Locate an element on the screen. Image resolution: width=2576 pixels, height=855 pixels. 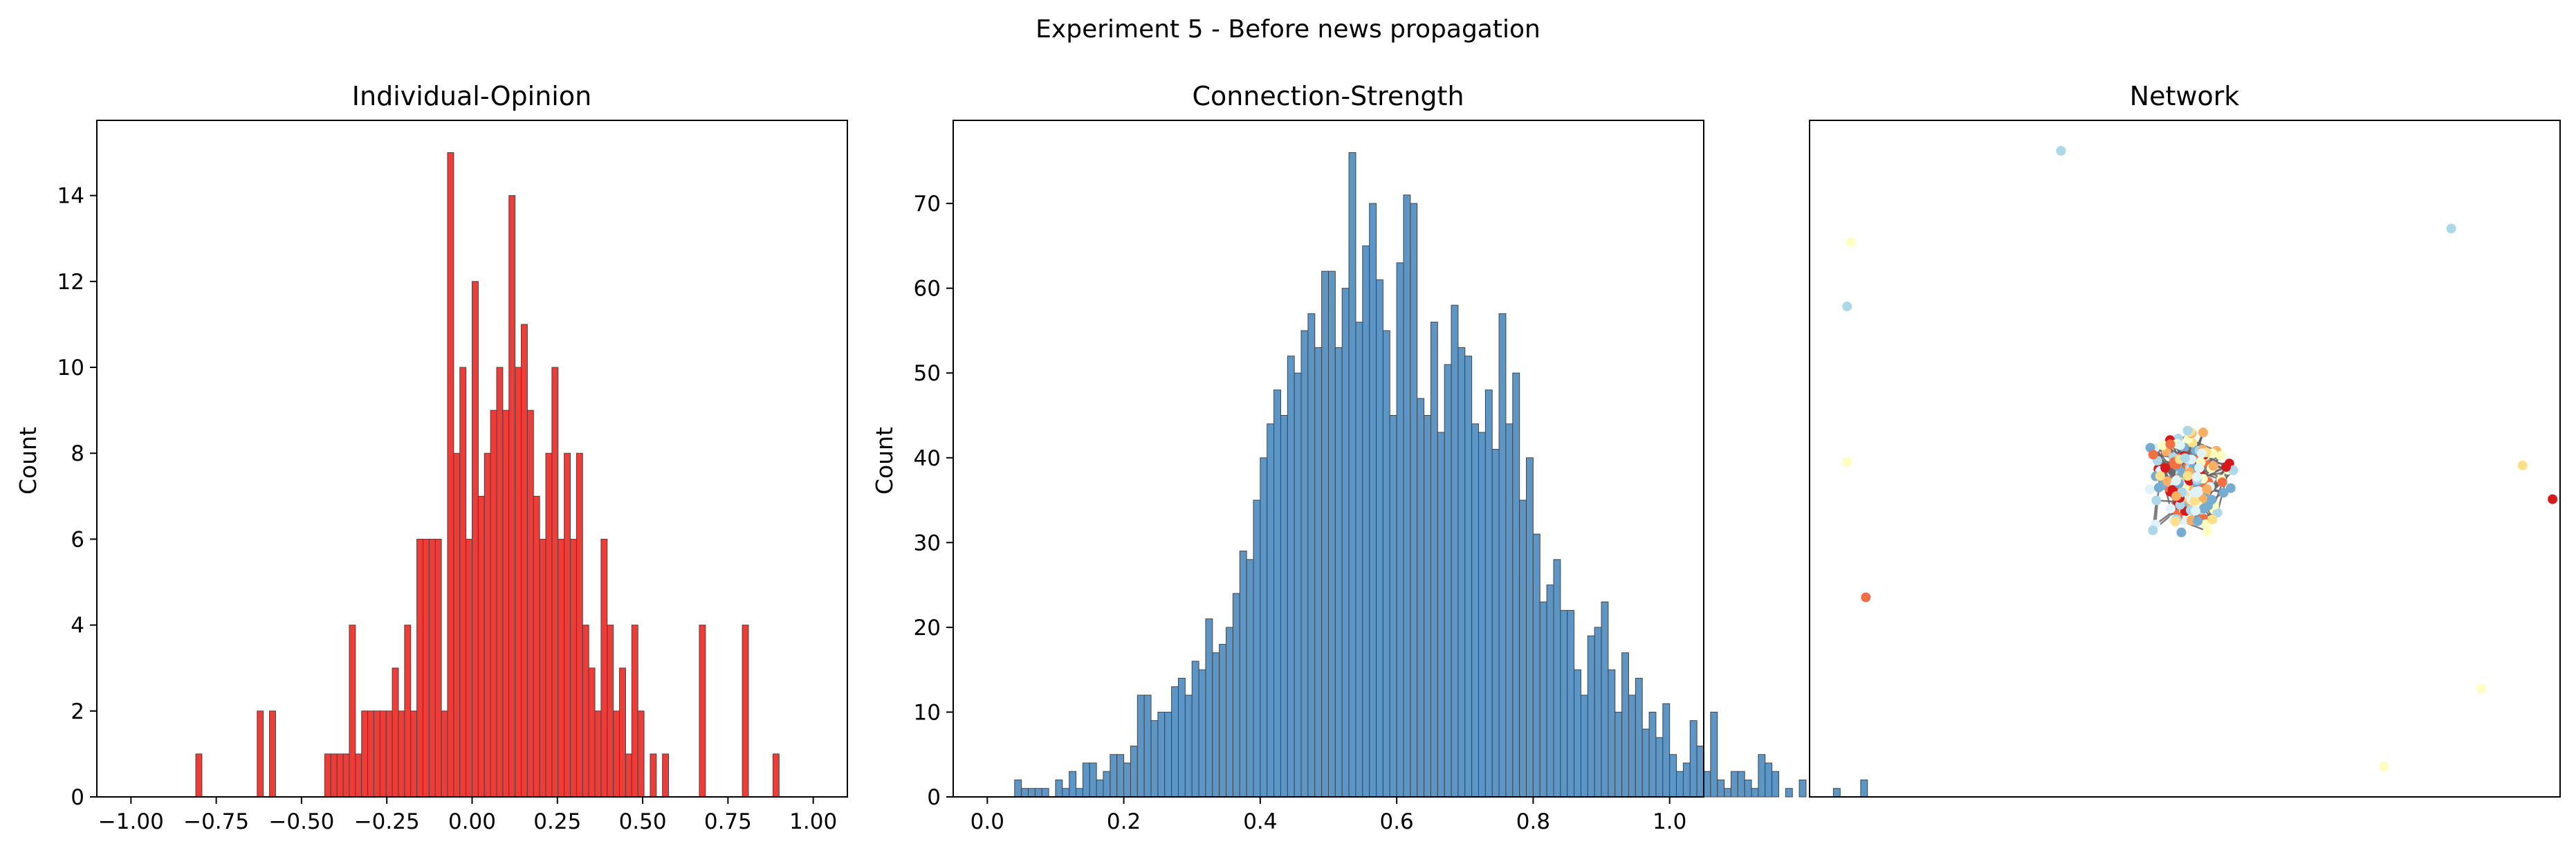
x-tick-label: −0.75 is located at coordinates (216, 822).